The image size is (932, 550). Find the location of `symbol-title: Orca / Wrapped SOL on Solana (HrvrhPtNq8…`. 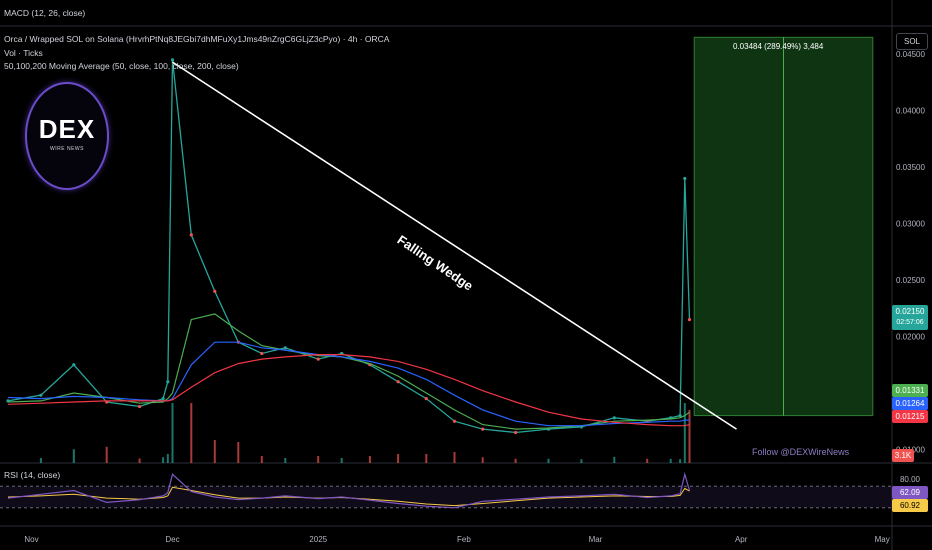

symbol-title: Orca / Wrapped SOL on Solana (HrvrhPtNq8… is located at coordinates (197, 39).